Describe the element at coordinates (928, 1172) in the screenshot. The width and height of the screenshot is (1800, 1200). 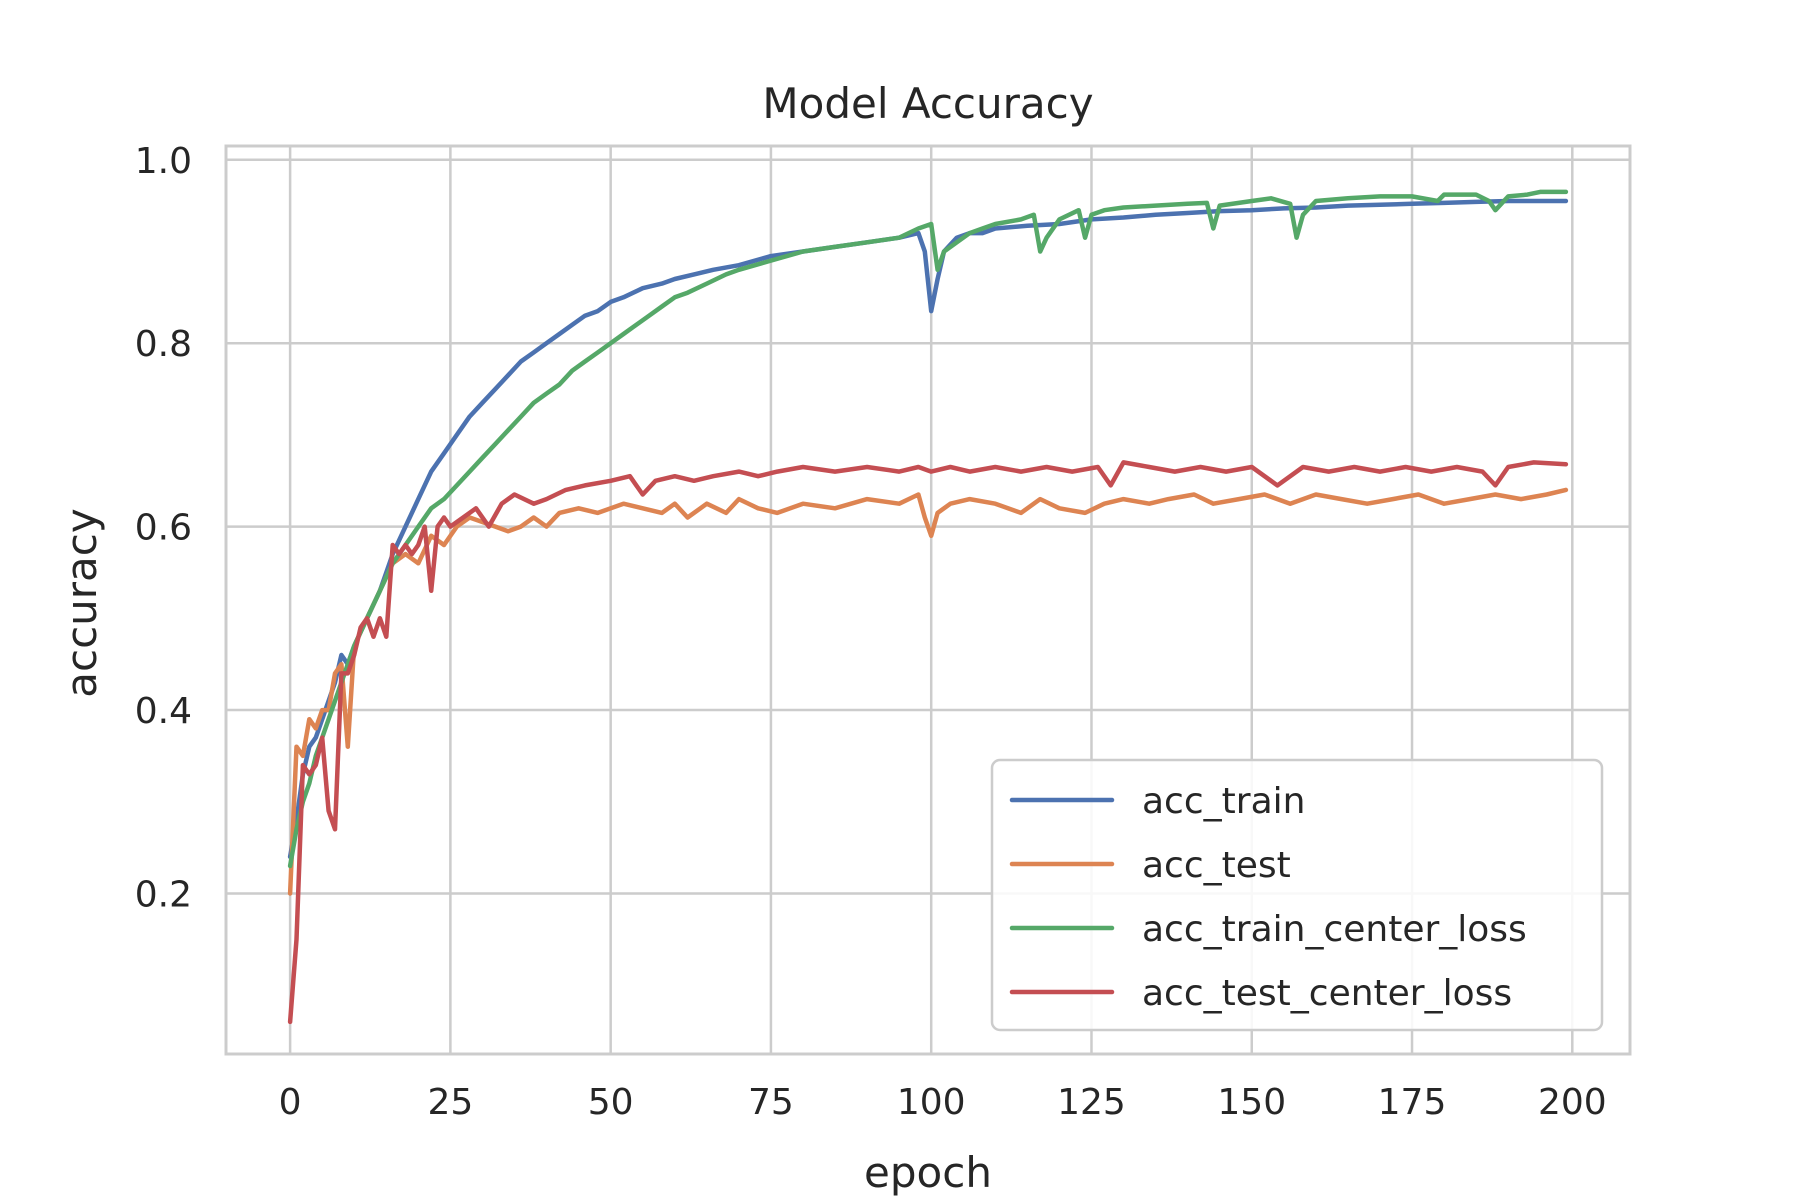
I see `x-axis-title: epoch` at that location.